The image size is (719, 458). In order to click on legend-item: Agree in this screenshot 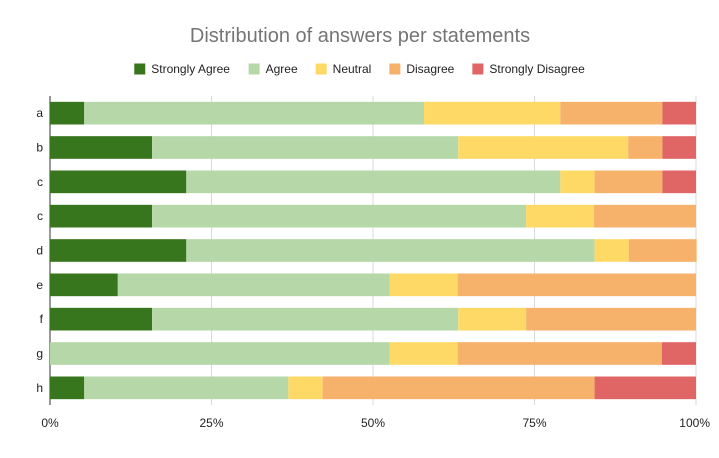, I will do `click(273, 69)`.